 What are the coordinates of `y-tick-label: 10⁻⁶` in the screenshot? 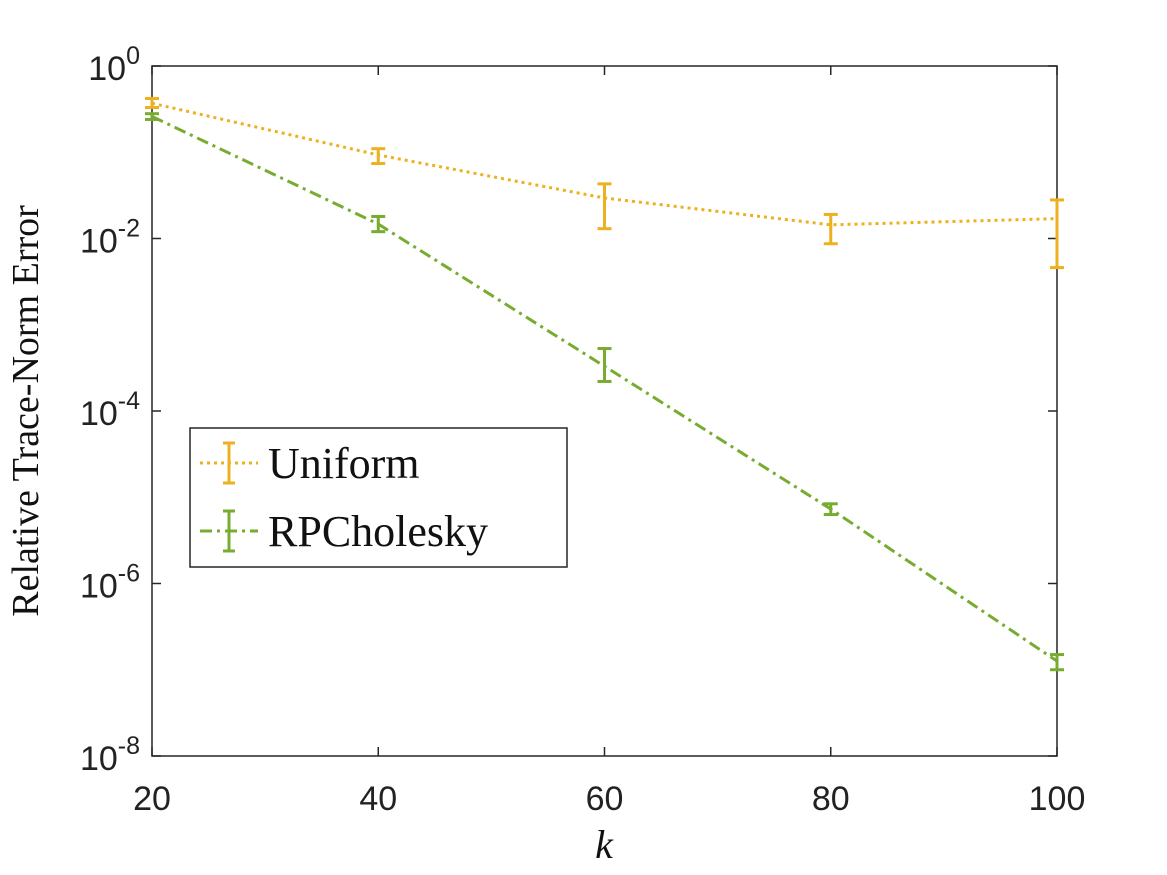 It's located at (110, 583).